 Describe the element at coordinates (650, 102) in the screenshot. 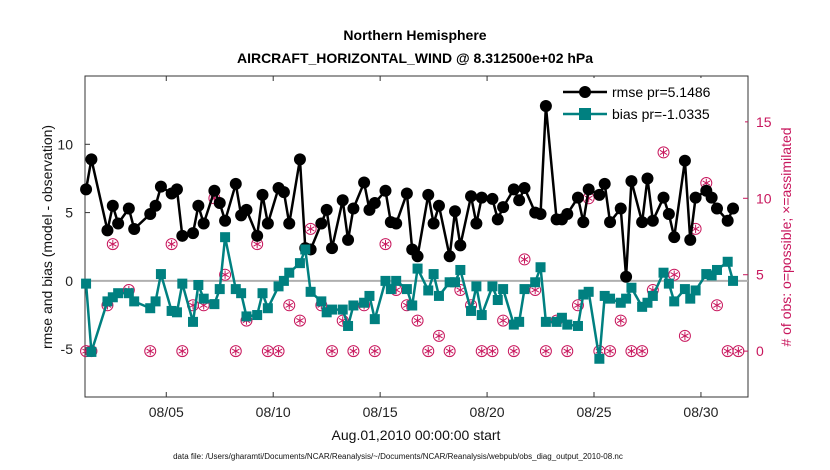

I see `legend: rmse pr=5.1486 bias pr=-1.0335` at that location.